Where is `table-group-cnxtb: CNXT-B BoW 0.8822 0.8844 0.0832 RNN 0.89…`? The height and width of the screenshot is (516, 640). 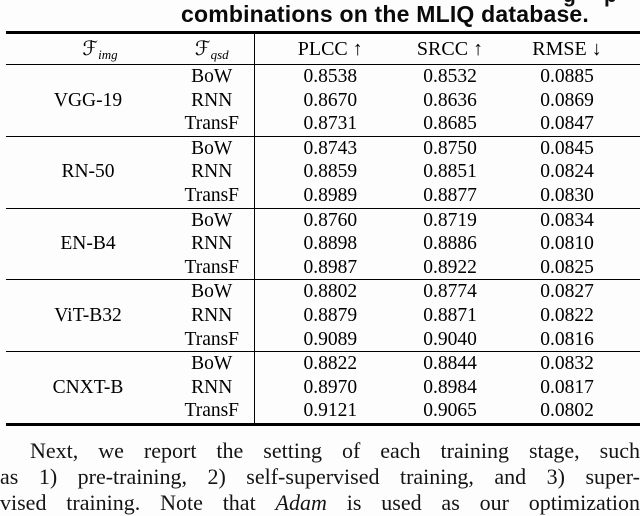 table-group-cnxtb: CNXT-B BoW 0.8822 0.8844 0.0832 RNN 0.89… is located at coordinates (323, 388).